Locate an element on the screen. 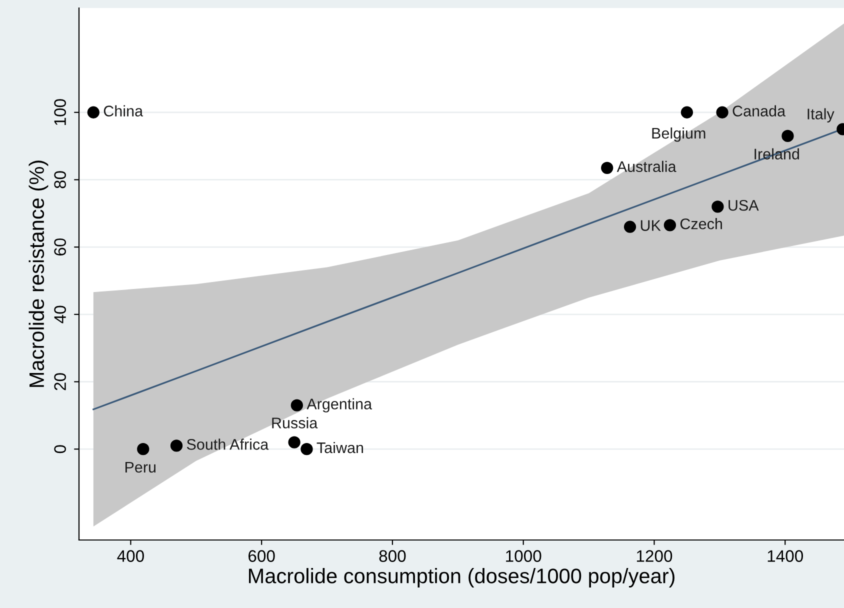 This screenshot has height=608, width=844. annotation: Russia is located at coordinates (295, 422).